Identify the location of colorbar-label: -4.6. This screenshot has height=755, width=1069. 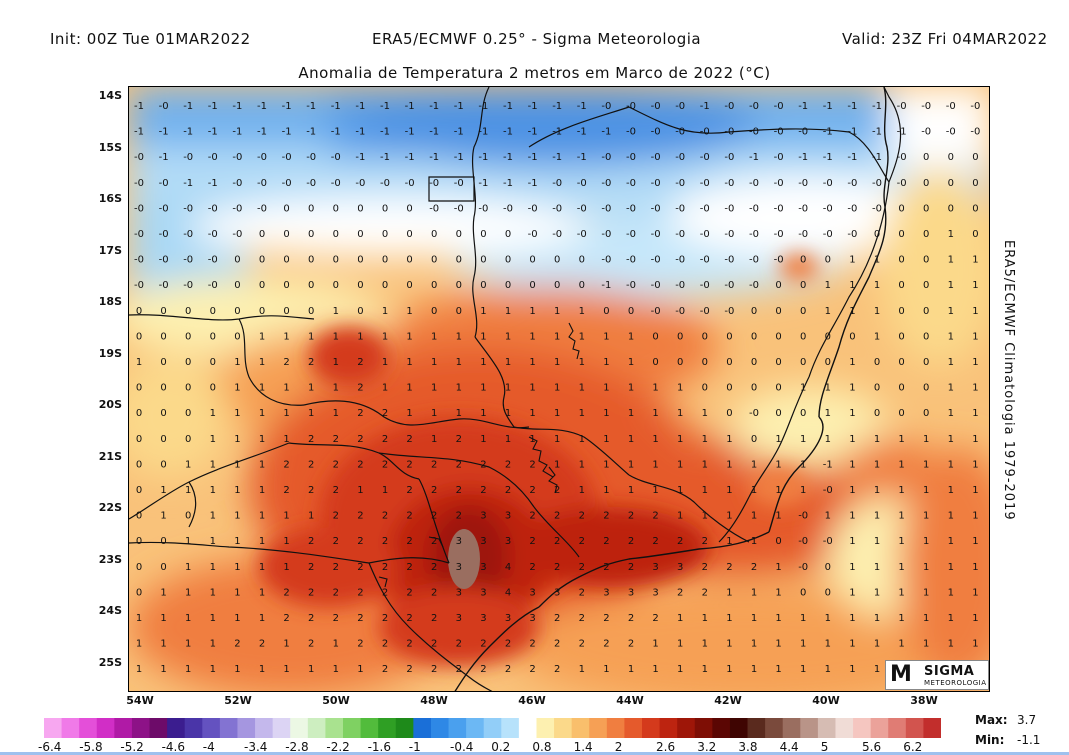
(173, 747).